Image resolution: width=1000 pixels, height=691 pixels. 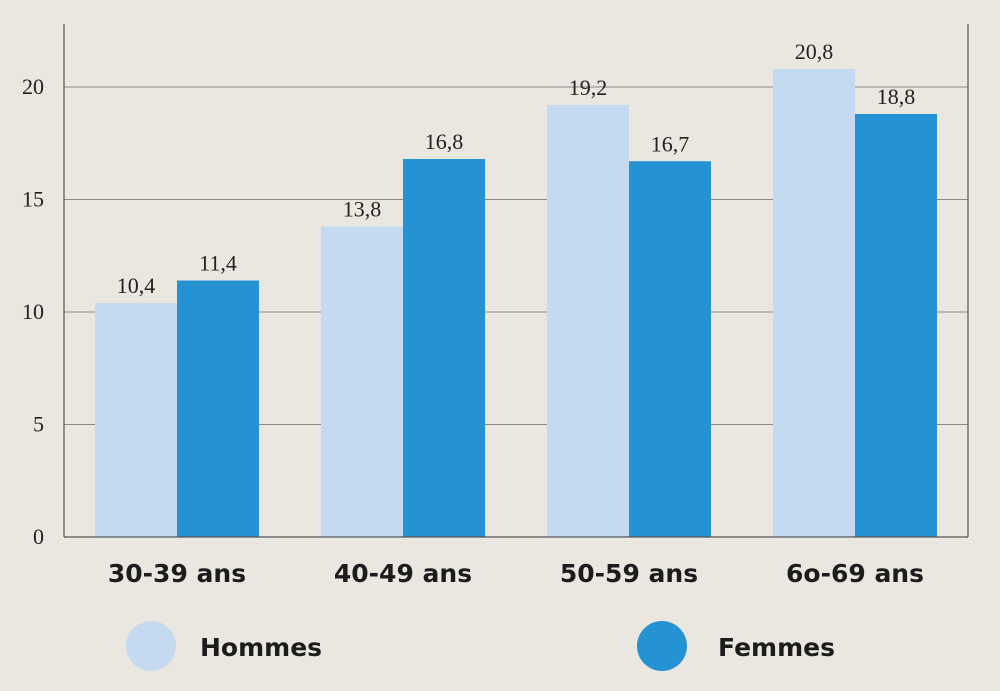 What do you see at coordinates (33, 86) in the screenshot?
I see `y-tick-label: 20` at bounding box center [33, 86].